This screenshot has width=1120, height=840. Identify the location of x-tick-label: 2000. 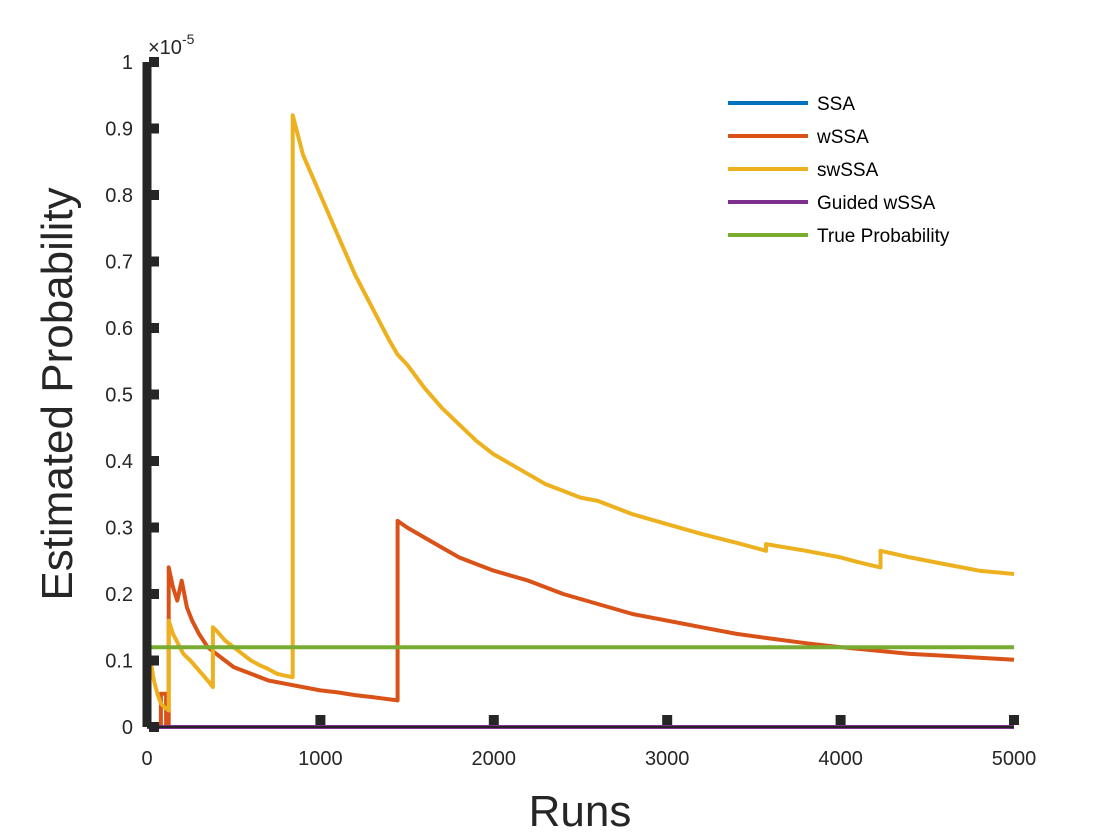
(494, 759).